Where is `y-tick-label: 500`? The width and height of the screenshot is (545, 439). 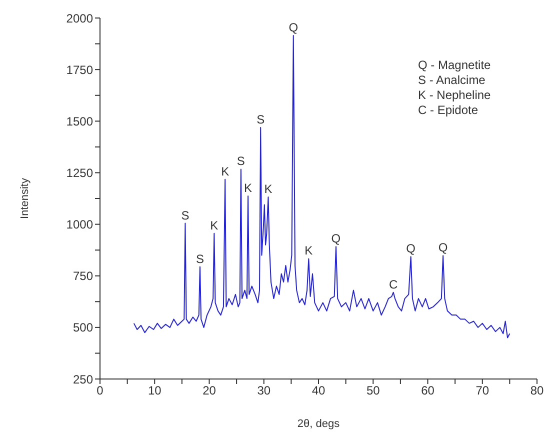
y-tick-label: 500 is located at coordinates (83, 327).